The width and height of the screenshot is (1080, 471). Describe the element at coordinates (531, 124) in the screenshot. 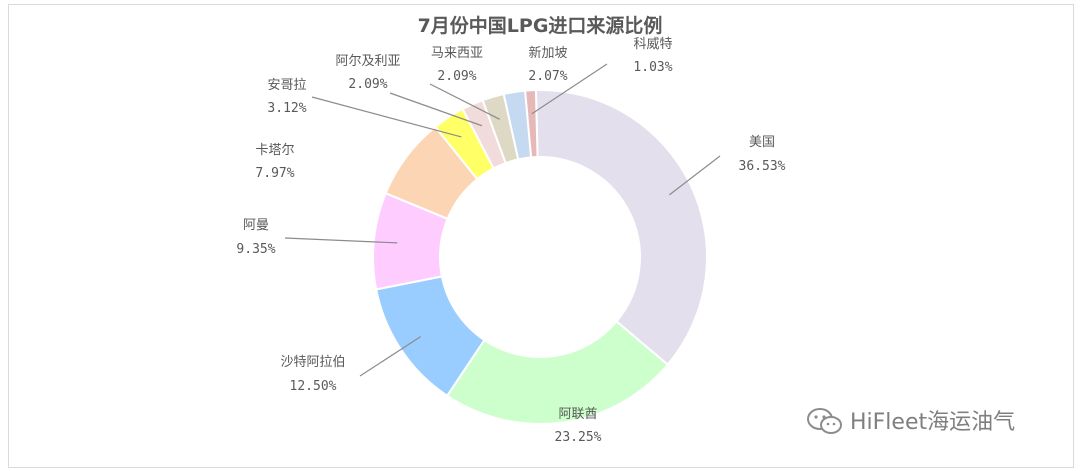

I see `slice-科威特` at that location.